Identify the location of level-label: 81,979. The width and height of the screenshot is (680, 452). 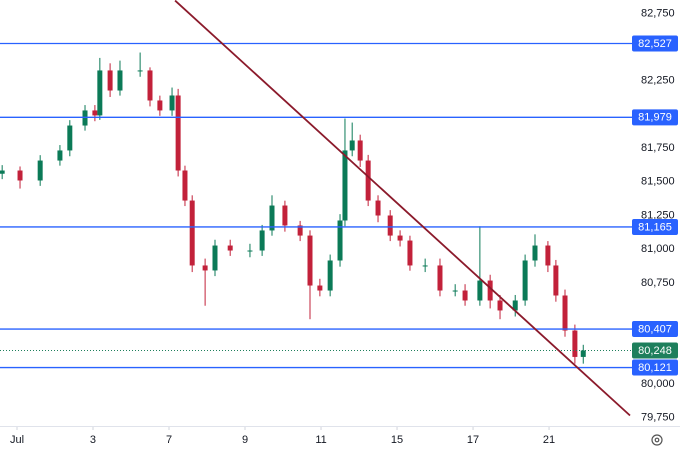
(655, 118).